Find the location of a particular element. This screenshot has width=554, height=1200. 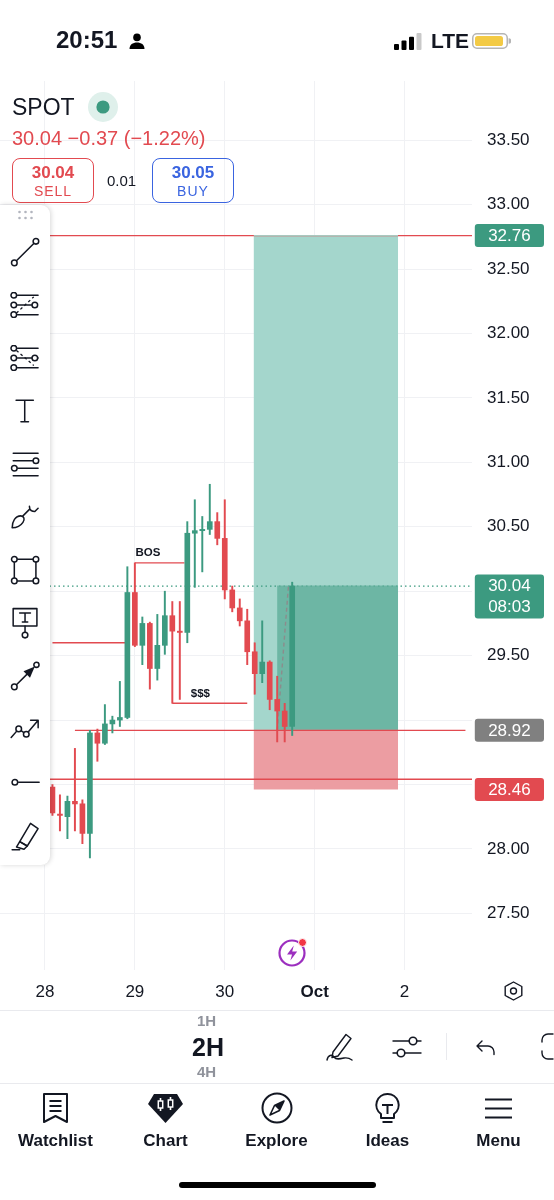

y-tick-label: 29.50 is located at coordinates (508, 655).